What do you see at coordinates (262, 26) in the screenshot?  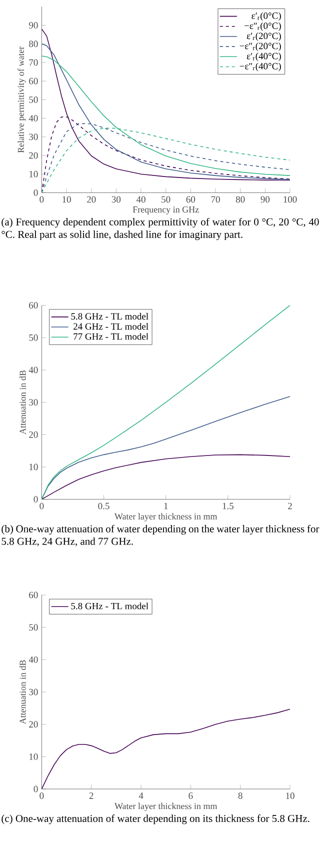 I see `legend-label: −ε″$_{r}$(0°C)` at bounding box center [262, 26].